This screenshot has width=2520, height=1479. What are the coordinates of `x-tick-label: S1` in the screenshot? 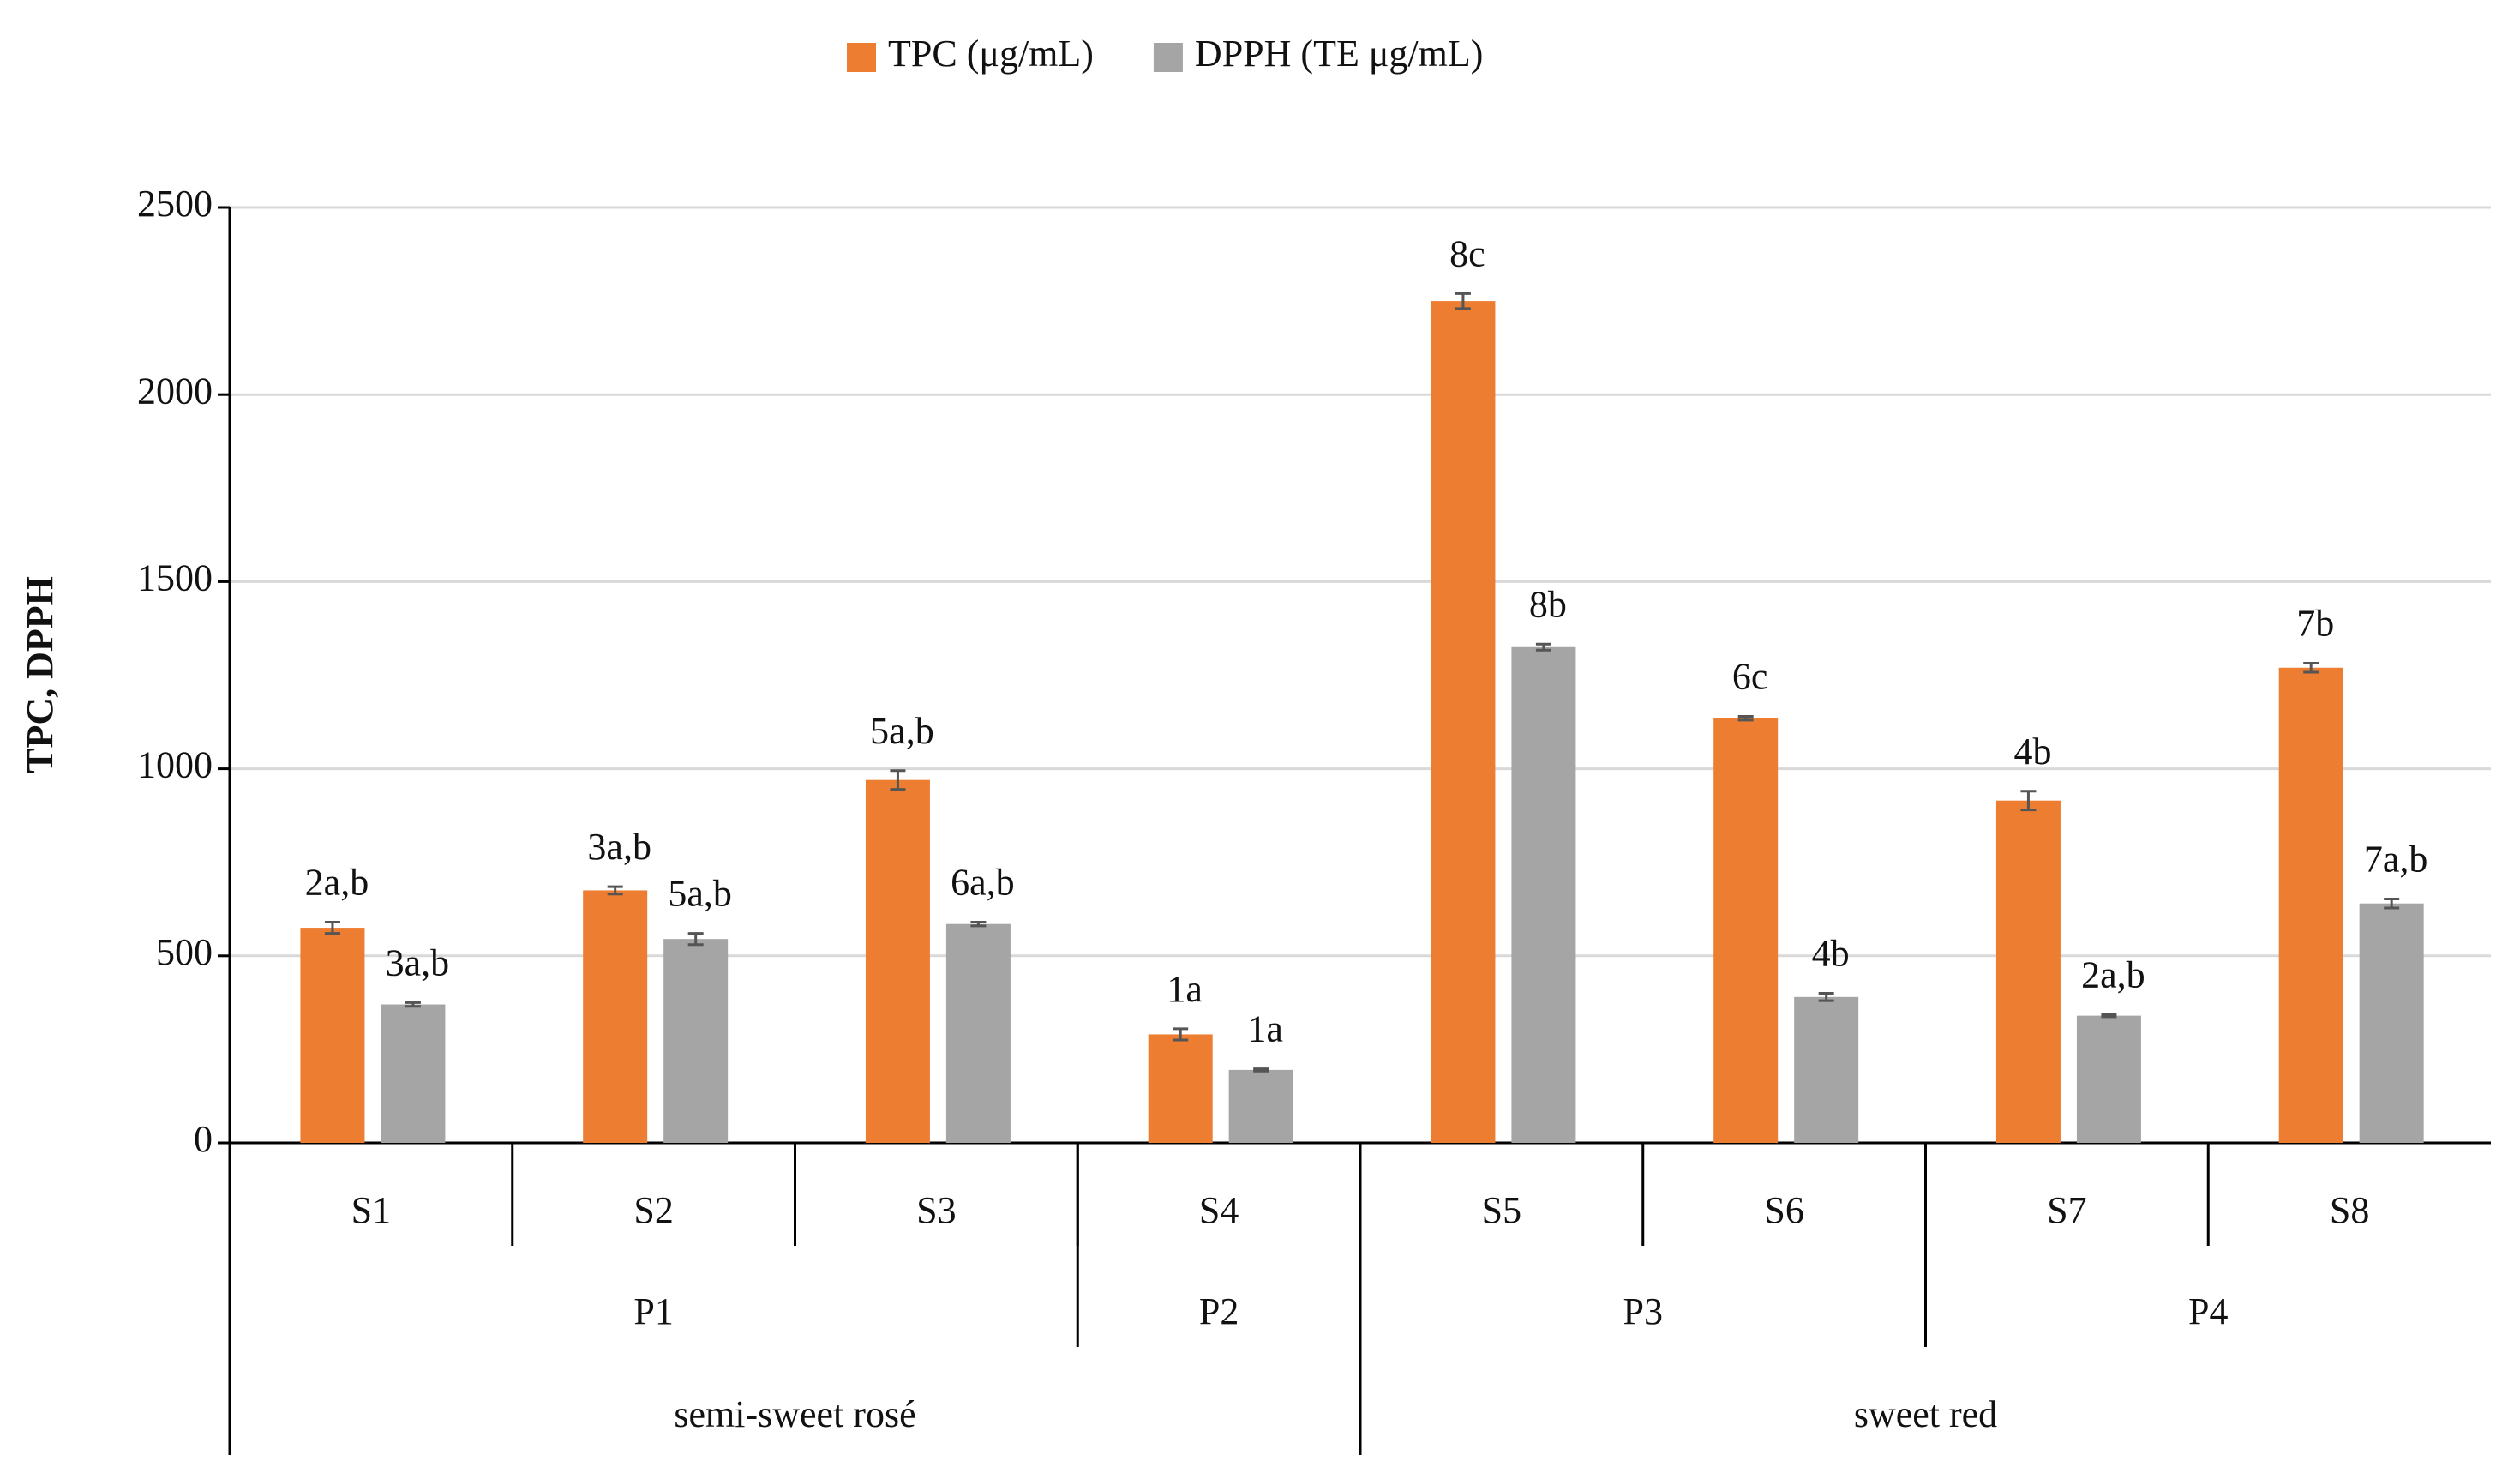 It's located at (371, 1210).